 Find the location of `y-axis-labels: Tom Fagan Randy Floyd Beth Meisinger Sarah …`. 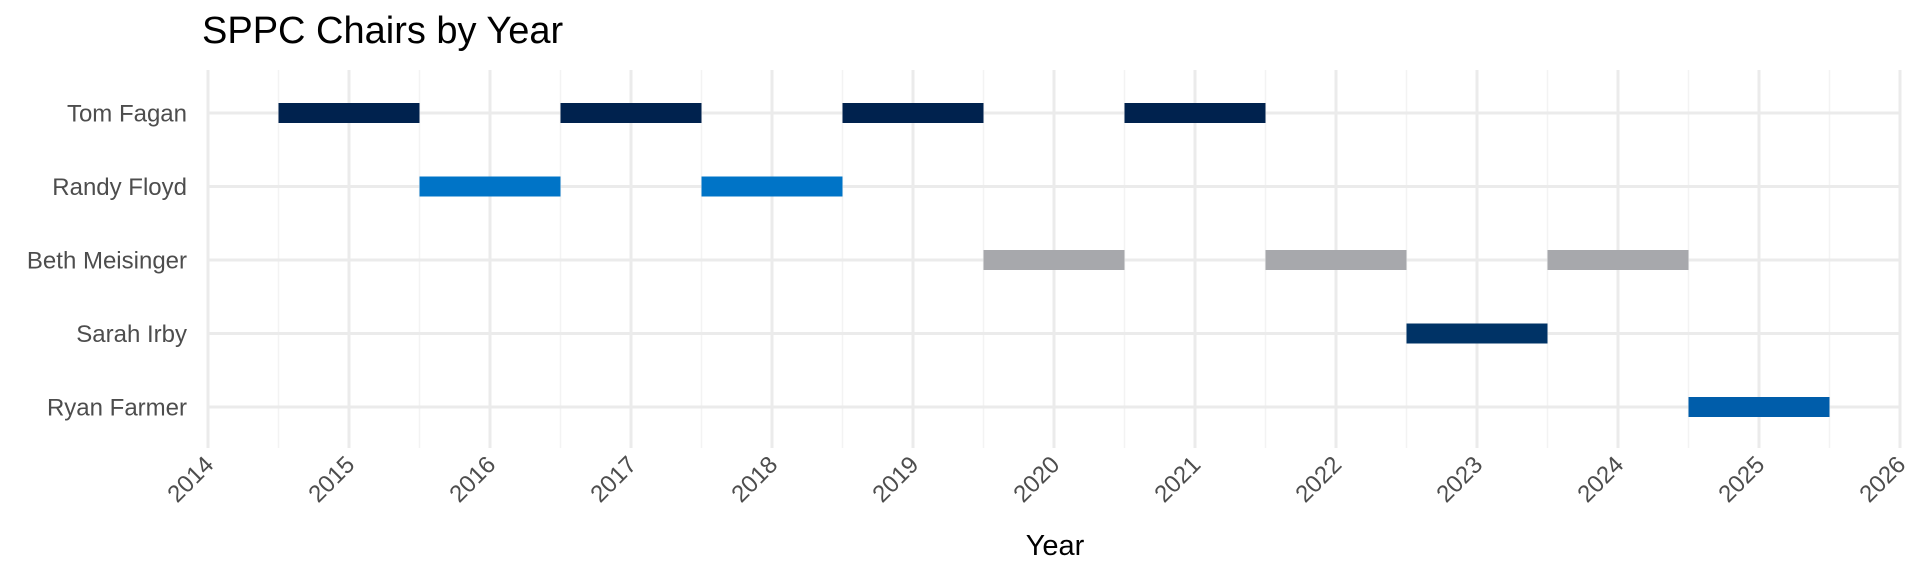

y-axis-labels: Tom Fagan Randy Floyd Beth Meisinger Sarah … is located at coordinates (107, 261).